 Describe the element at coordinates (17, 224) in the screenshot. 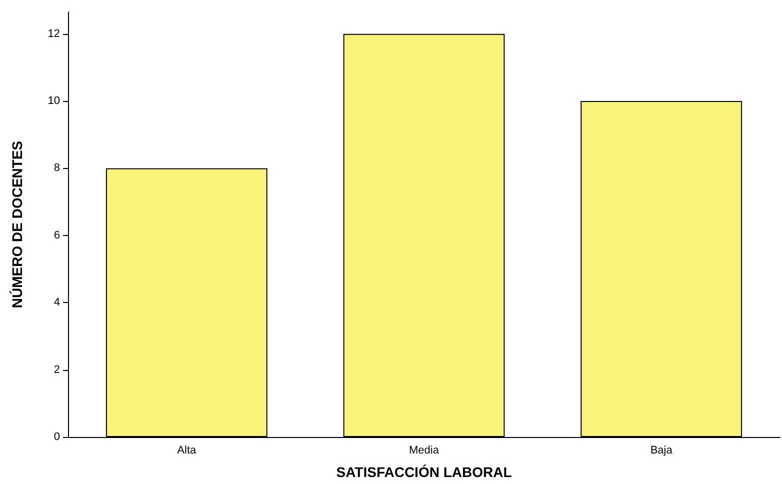

I see `y-axis-title: NÚMERO DE DOCENTES` at that location.